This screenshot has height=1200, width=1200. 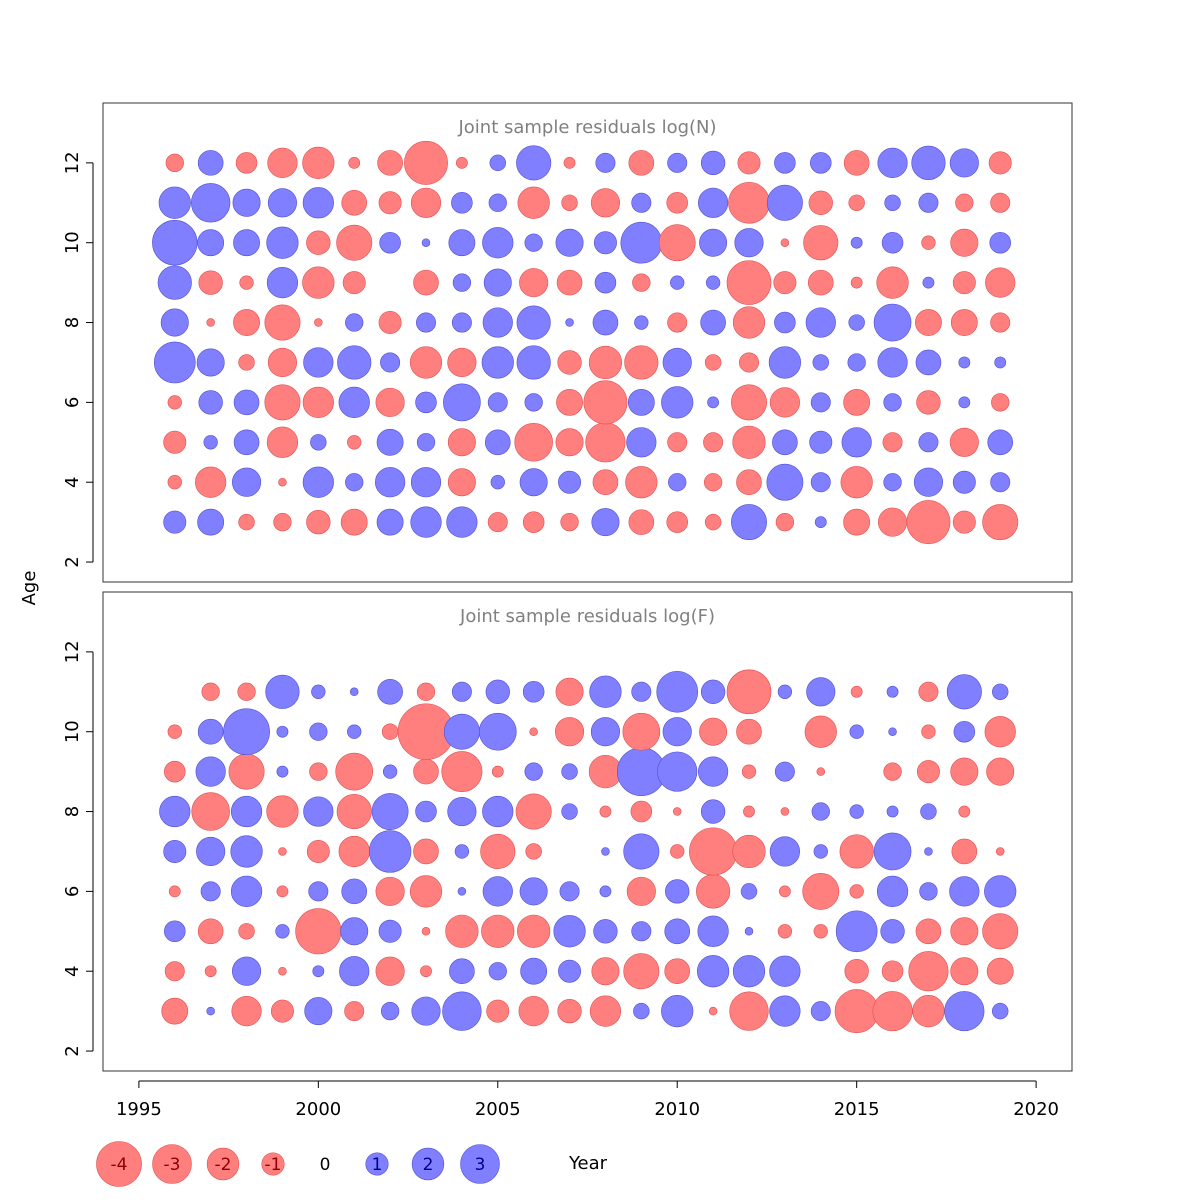 What do you see at coordinates (72, 1050) in the screenshot?
I see `y-tick-label: 2` at bounding box center [72, 1050].